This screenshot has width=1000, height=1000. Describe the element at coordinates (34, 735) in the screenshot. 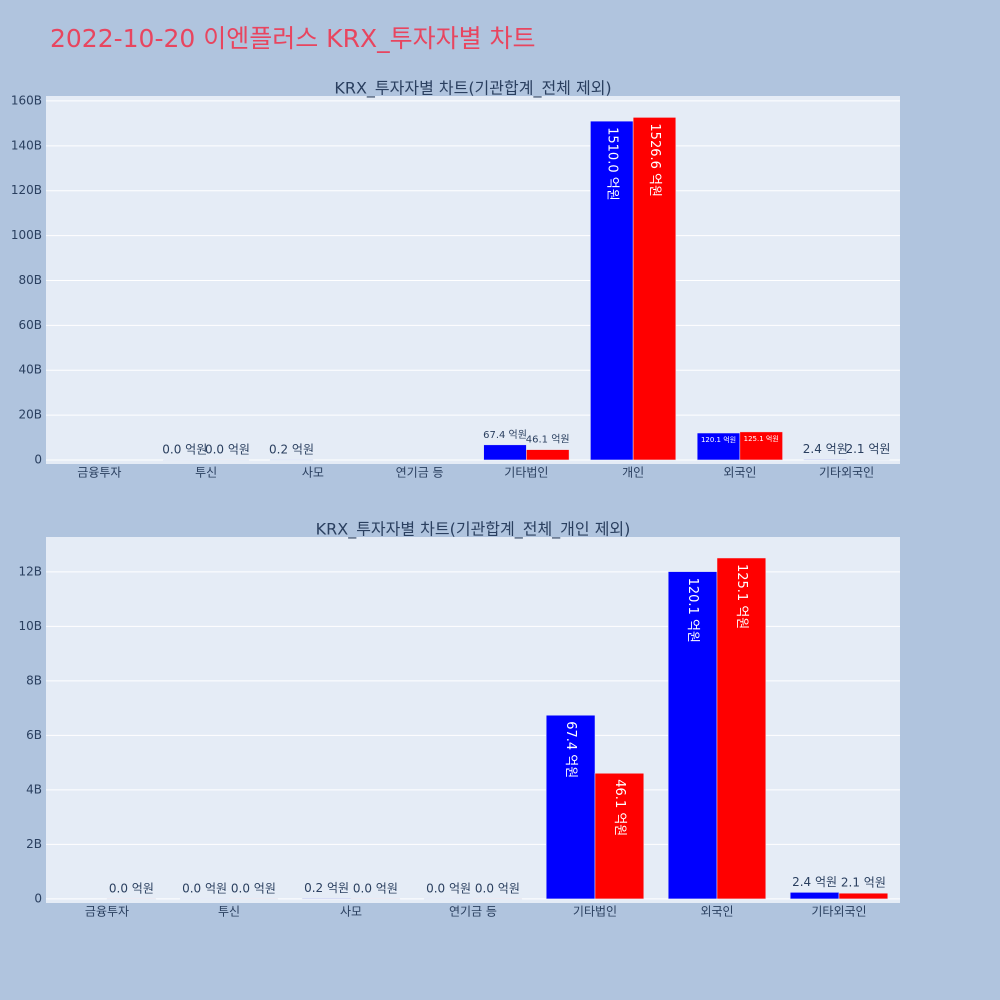

I see `y-tick-label: 6B` at that location.